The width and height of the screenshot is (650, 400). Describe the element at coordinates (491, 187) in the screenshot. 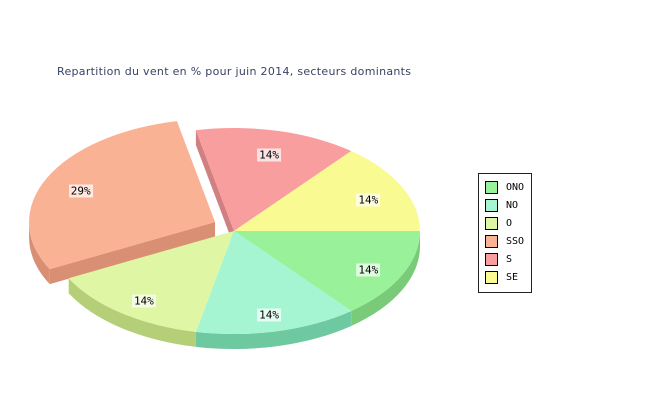

I see `legend-swatch-ono` at that location.